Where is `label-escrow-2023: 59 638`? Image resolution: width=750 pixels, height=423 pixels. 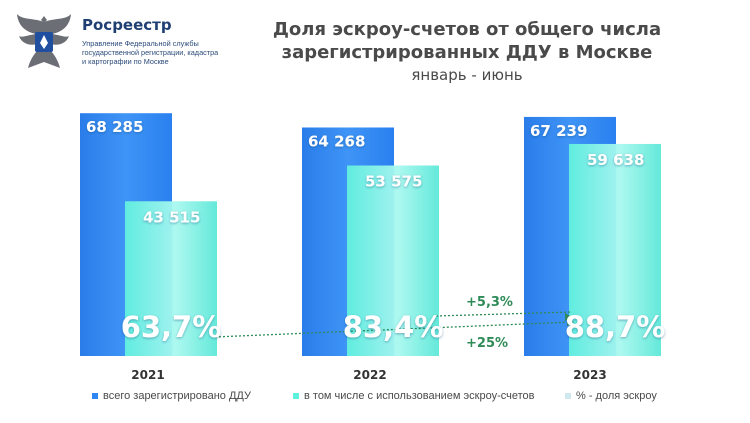
label-escrow-2023: 59 638 is located at coordinates (615, 160).